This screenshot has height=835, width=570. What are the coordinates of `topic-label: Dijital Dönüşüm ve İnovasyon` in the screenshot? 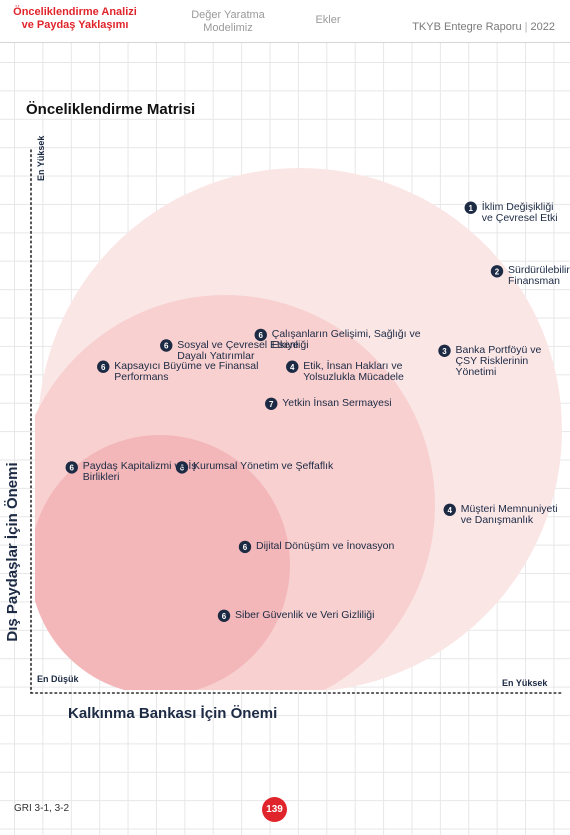 It's located at (325, 545).